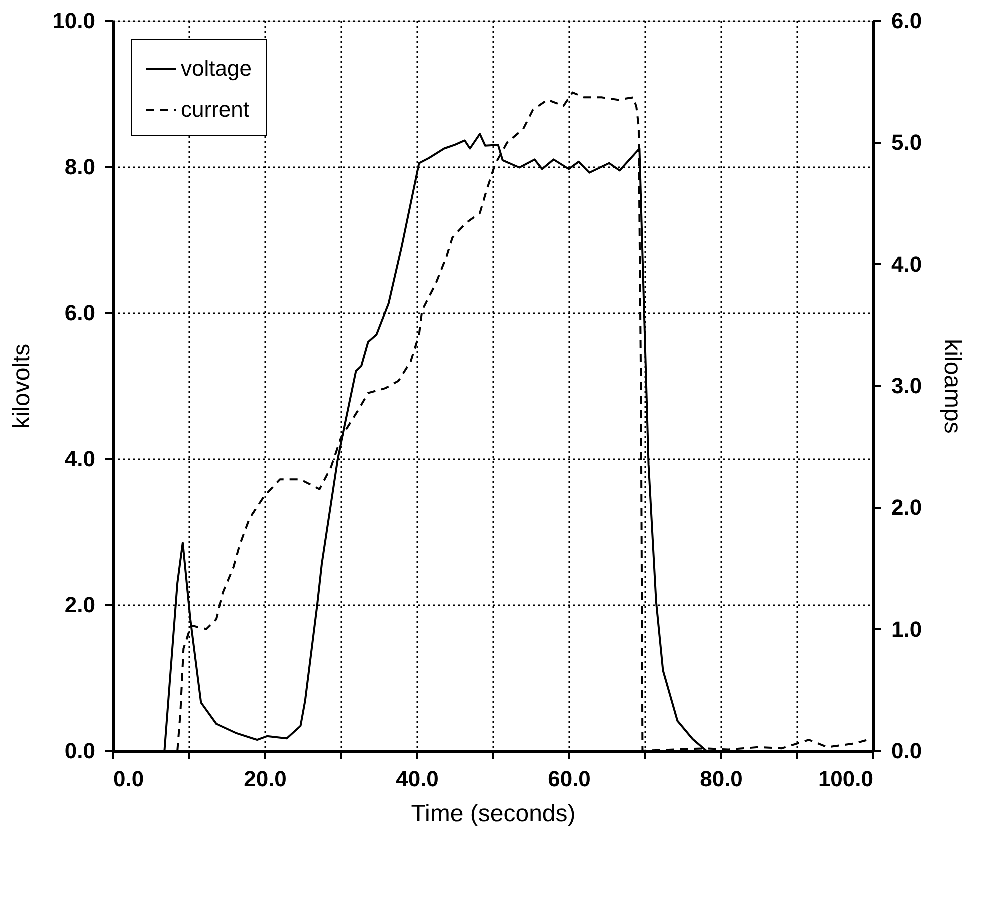 Image resolution: width=1000 pixels, height=923 pixels. Describe the element at coordinates (569, 779) in the screenshot. I see `x-tick-label: 60.0` at that location.